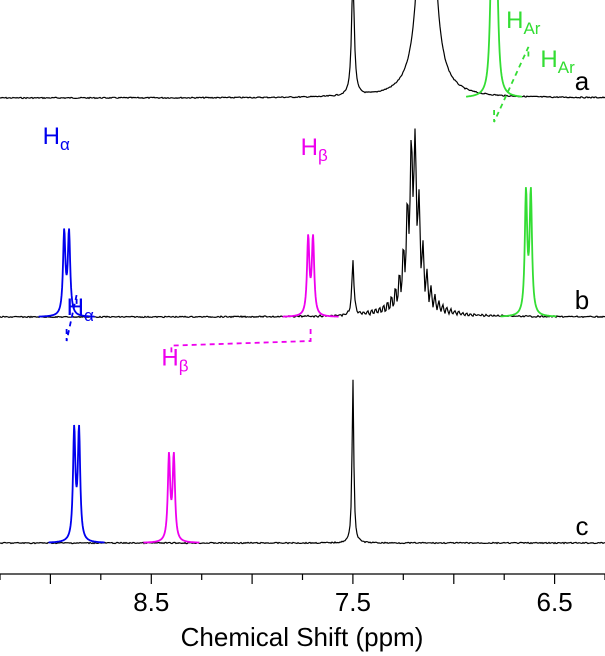  What do you see at coordinates (582, 300) in the screenshot?
I see `trace-label-b: b` at bounding box center [582, 300].